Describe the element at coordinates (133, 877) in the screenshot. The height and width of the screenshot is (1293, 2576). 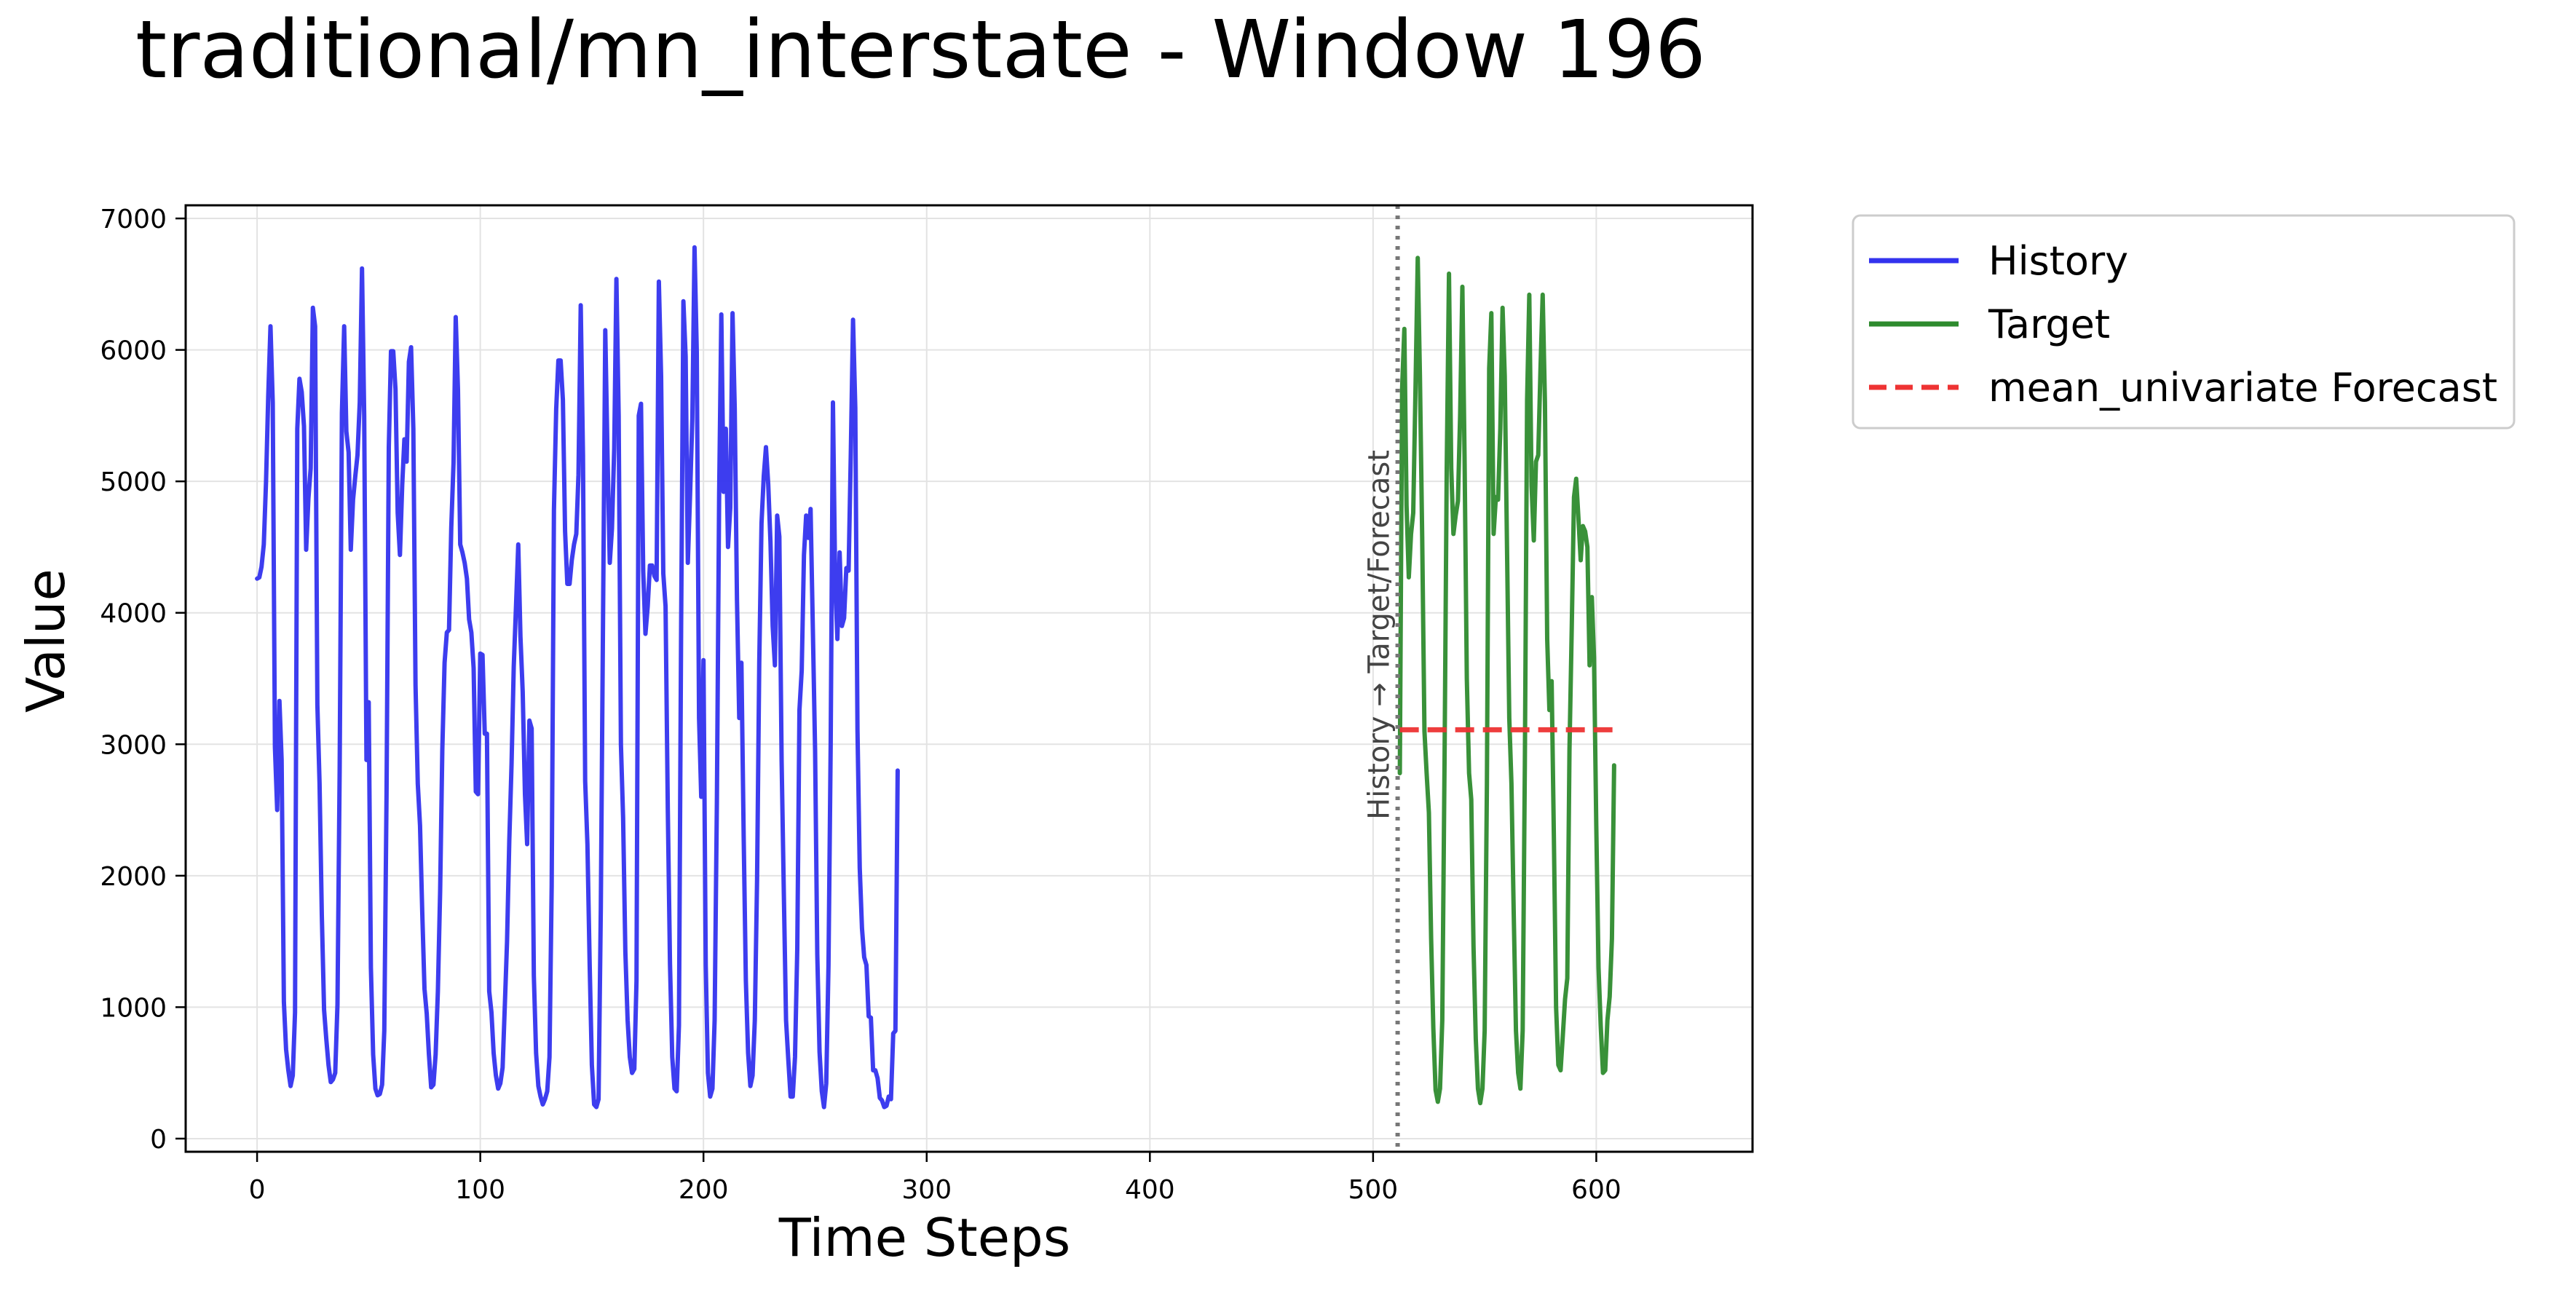
I see `y-tick-label: 2000` at that location.